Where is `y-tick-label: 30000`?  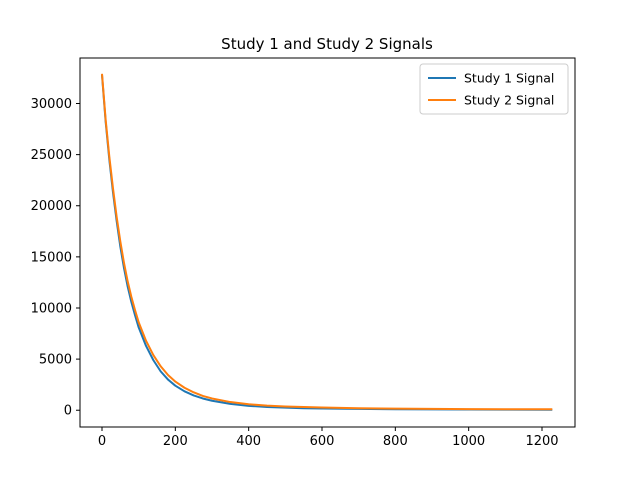 y-tick-label: 30000 is located at coordinates (51, 104).